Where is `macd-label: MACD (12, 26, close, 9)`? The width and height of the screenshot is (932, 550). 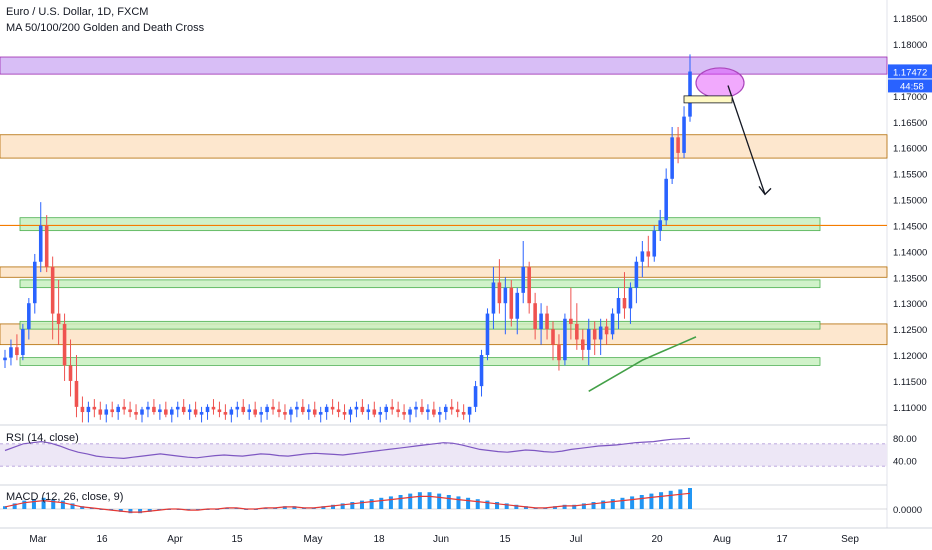 macd-label: MACD (12, 26, close, 9) is located at coordinates (65, 497).